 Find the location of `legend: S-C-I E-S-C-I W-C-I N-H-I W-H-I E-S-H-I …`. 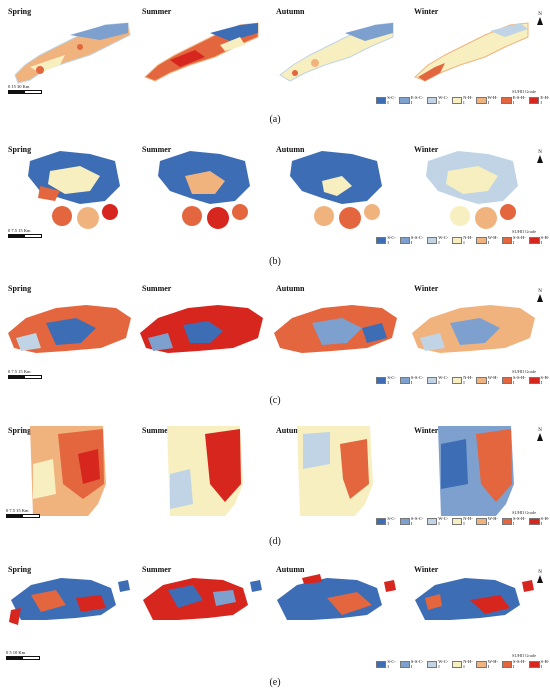

legend: S-C-I E-S-C-I W-C-I N-H-I W-H-I E-S-H-I … is located at coordinates (463, 100).